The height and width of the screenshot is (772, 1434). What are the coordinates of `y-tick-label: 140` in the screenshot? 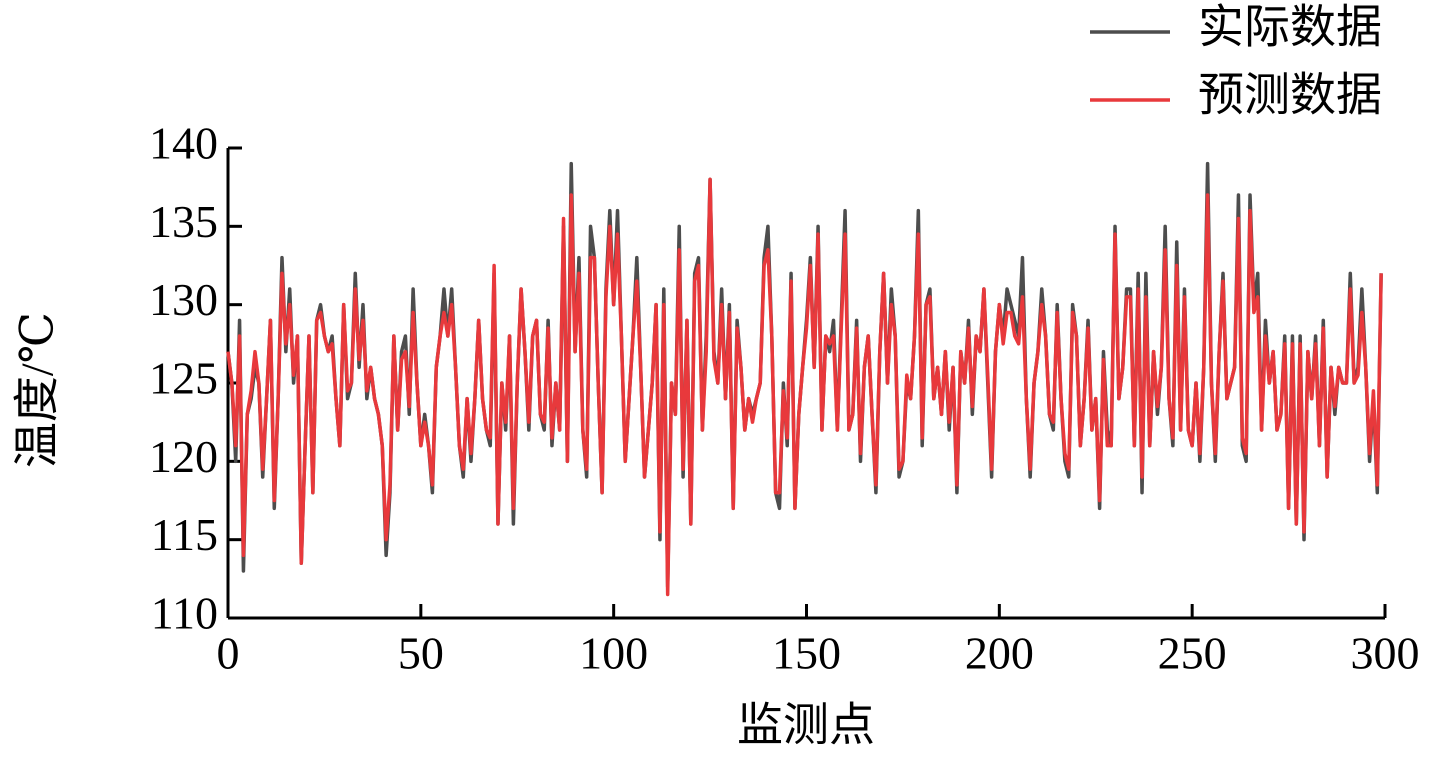 It's located at (183, 143).